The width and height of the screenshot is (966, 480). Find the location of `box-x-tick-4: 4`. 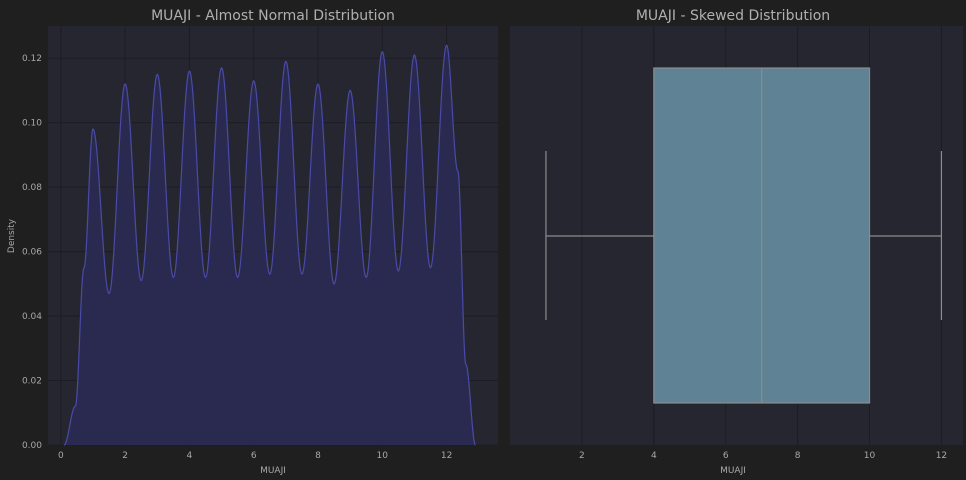

box-x-tick-4: 4 is located at coordinates (654, 456).